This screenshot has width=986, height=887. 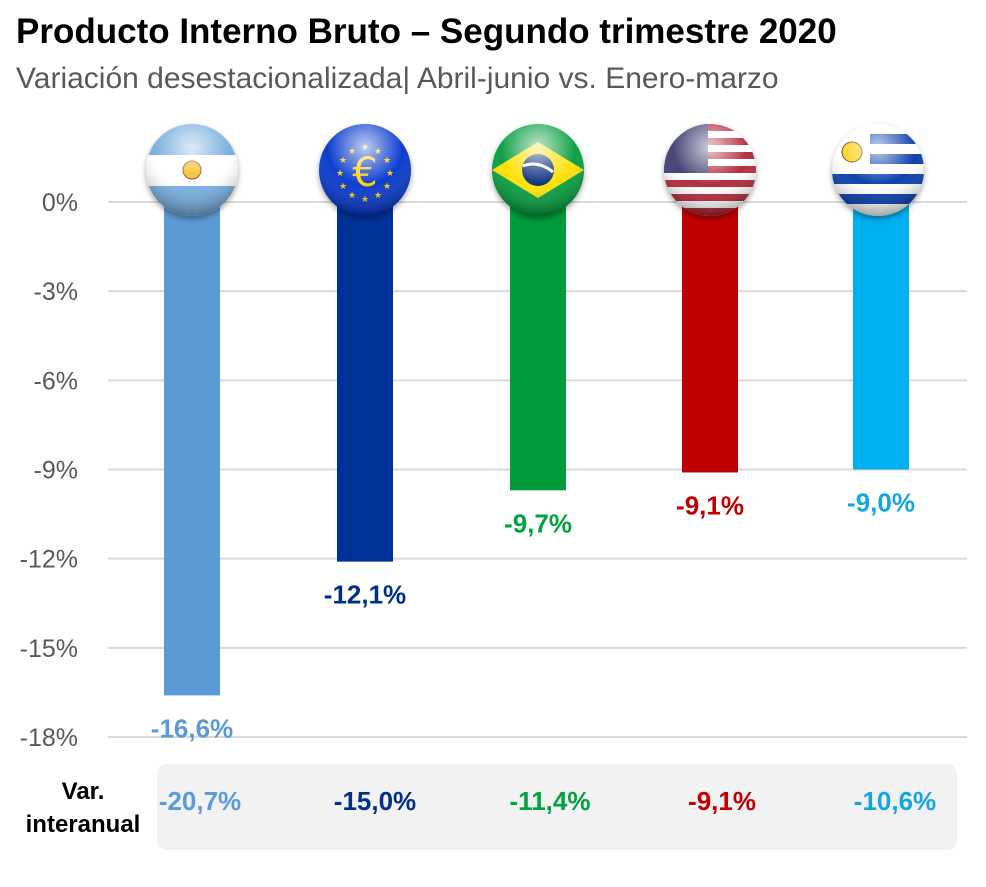 What do you see at coordinates (722, 801) in the screenshot?
I see `yoy-value-usa: -9,1%` at bounding box center [722, 801].